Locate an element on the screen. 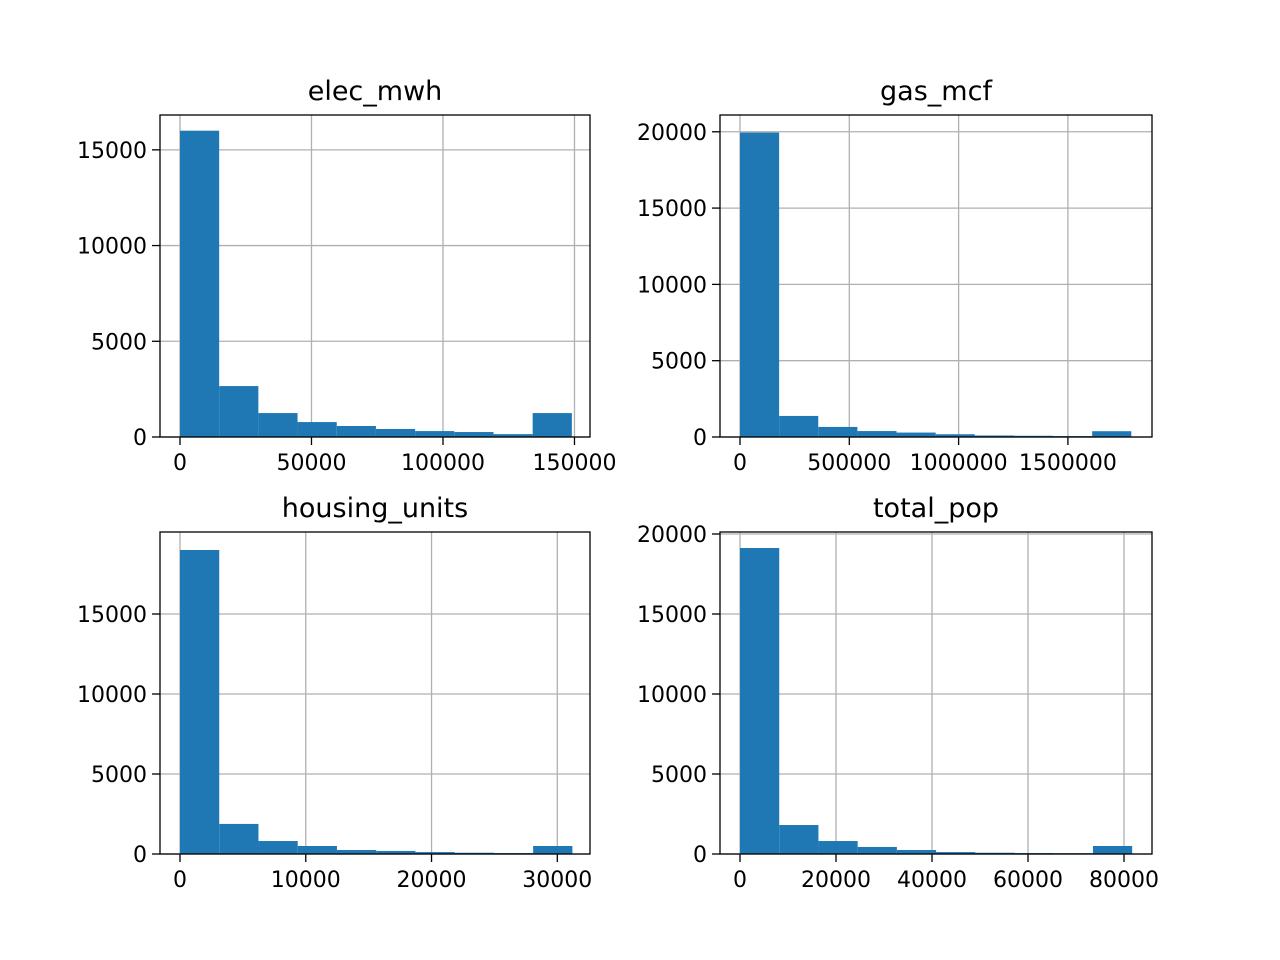  x-tick-label: 80000 is located at coordinates (1124, 880).